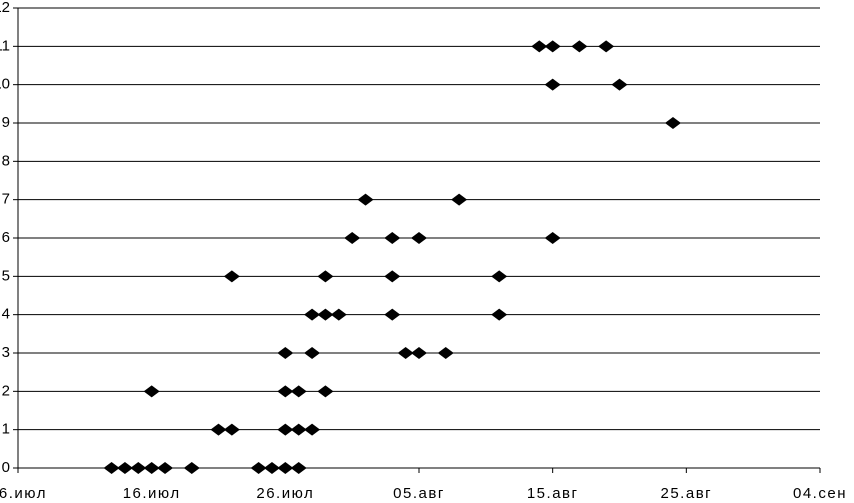 The height and width of the screenshot is (503, 854). Describe the element at coordinates (553, 493) in the screenshot. I see `x-tick-label: 15.авг` at that location.